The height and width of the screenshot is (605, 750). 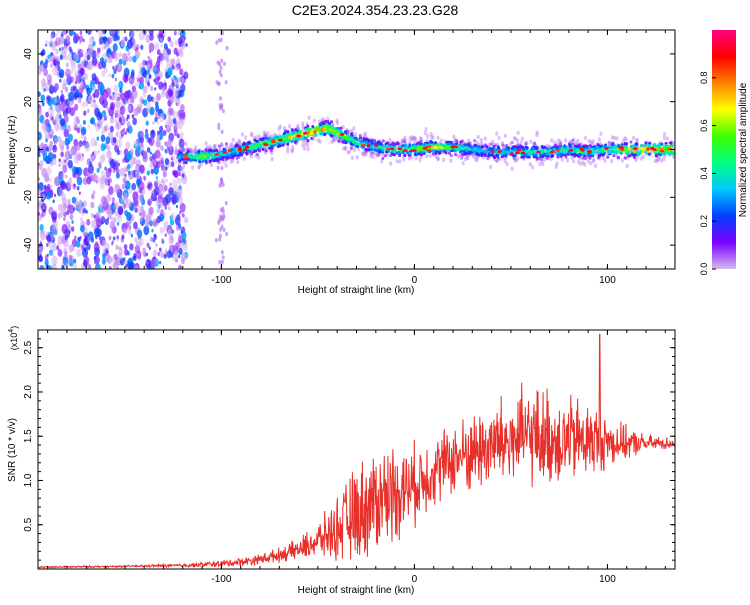 I want to click on x-tick-label: 100, so click(x=607, y=579).